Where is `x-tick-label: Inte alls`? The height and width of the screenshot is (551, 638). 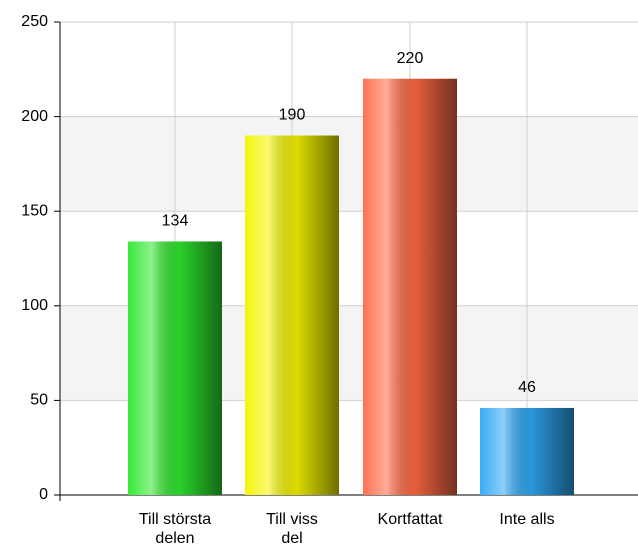 x-tick-label: Inte alls is located at coordinates (527, 519).